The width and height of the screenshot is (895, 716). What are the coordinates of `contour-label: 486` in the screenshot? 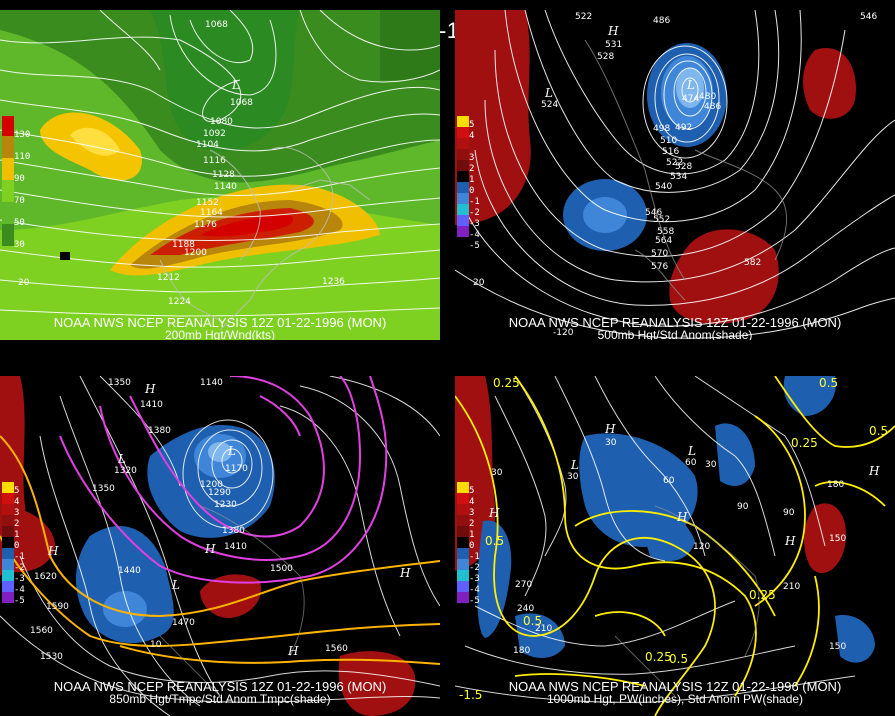 It's located at (713, 107).